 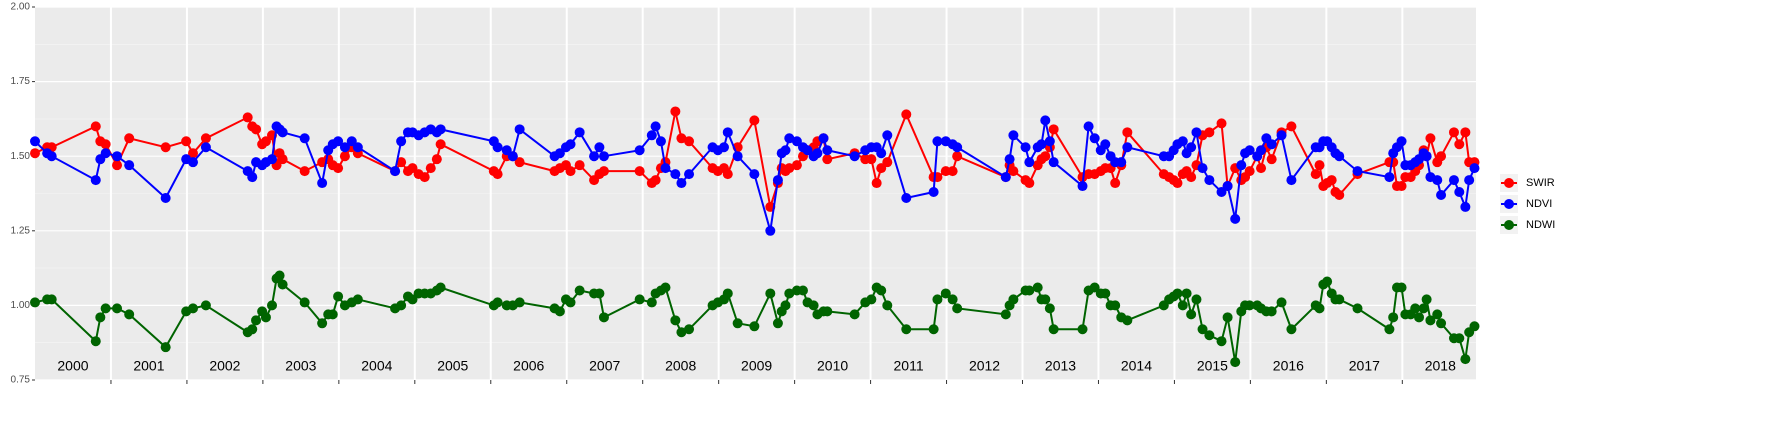 I want to click on year-label: 2003, so click(x=300, y=366).